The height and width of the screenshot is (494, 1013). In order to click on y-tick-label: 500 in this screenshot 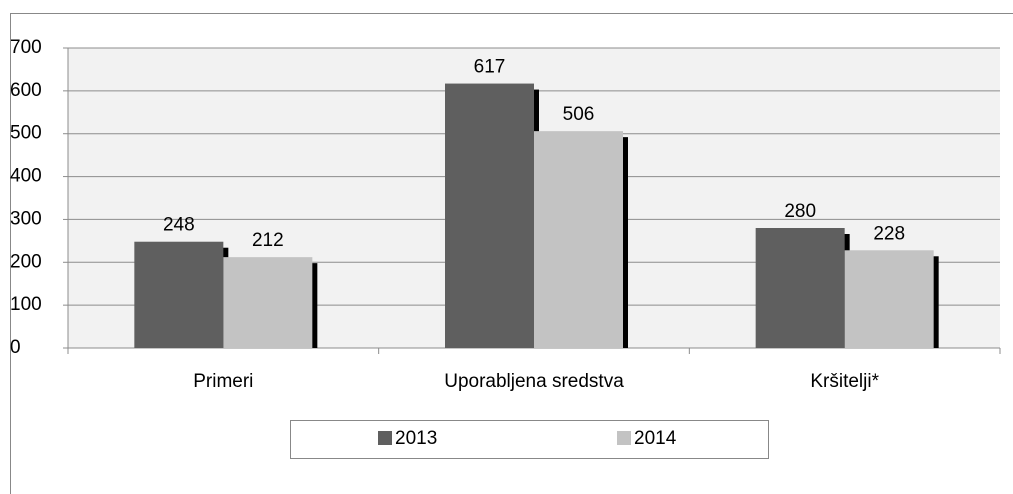, I will do `click(26, 133)`.